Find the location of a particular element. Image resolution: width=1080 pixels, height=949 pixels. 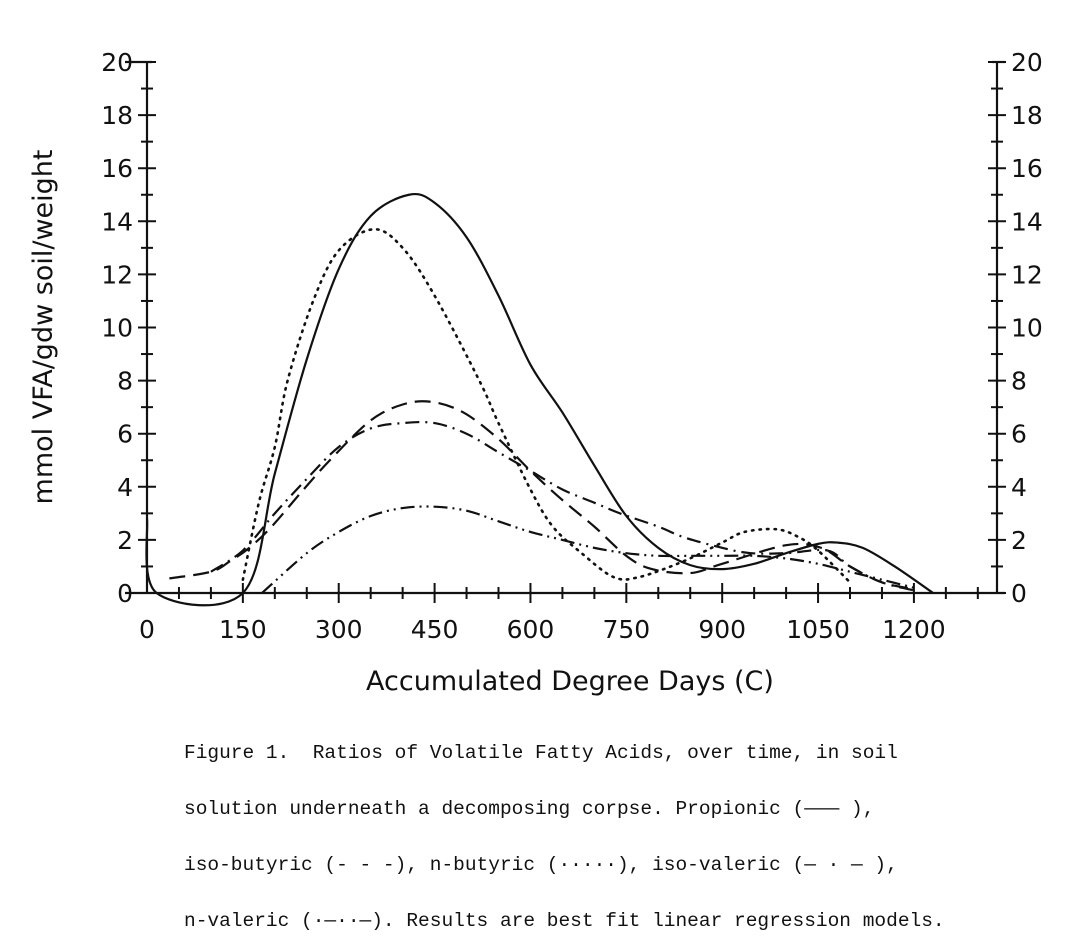

y-tick-label-left: 2 is located at coordinates (125, 540).